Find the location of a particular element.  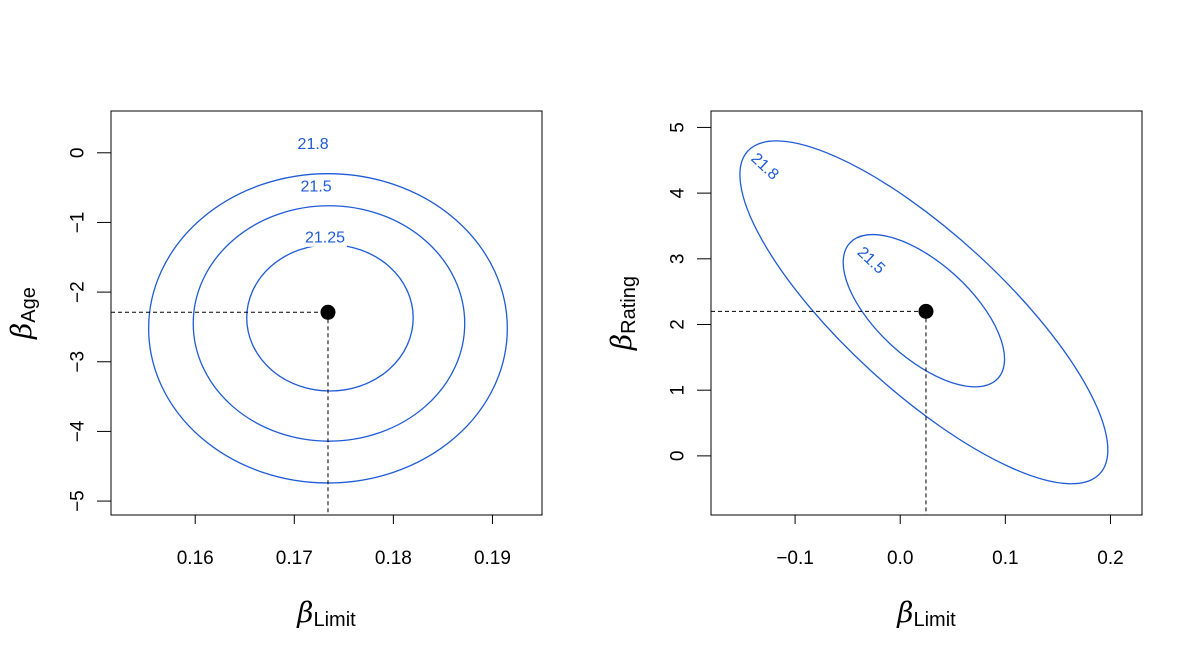

y-tick-label: 2 is located at coordinates (678, 324).